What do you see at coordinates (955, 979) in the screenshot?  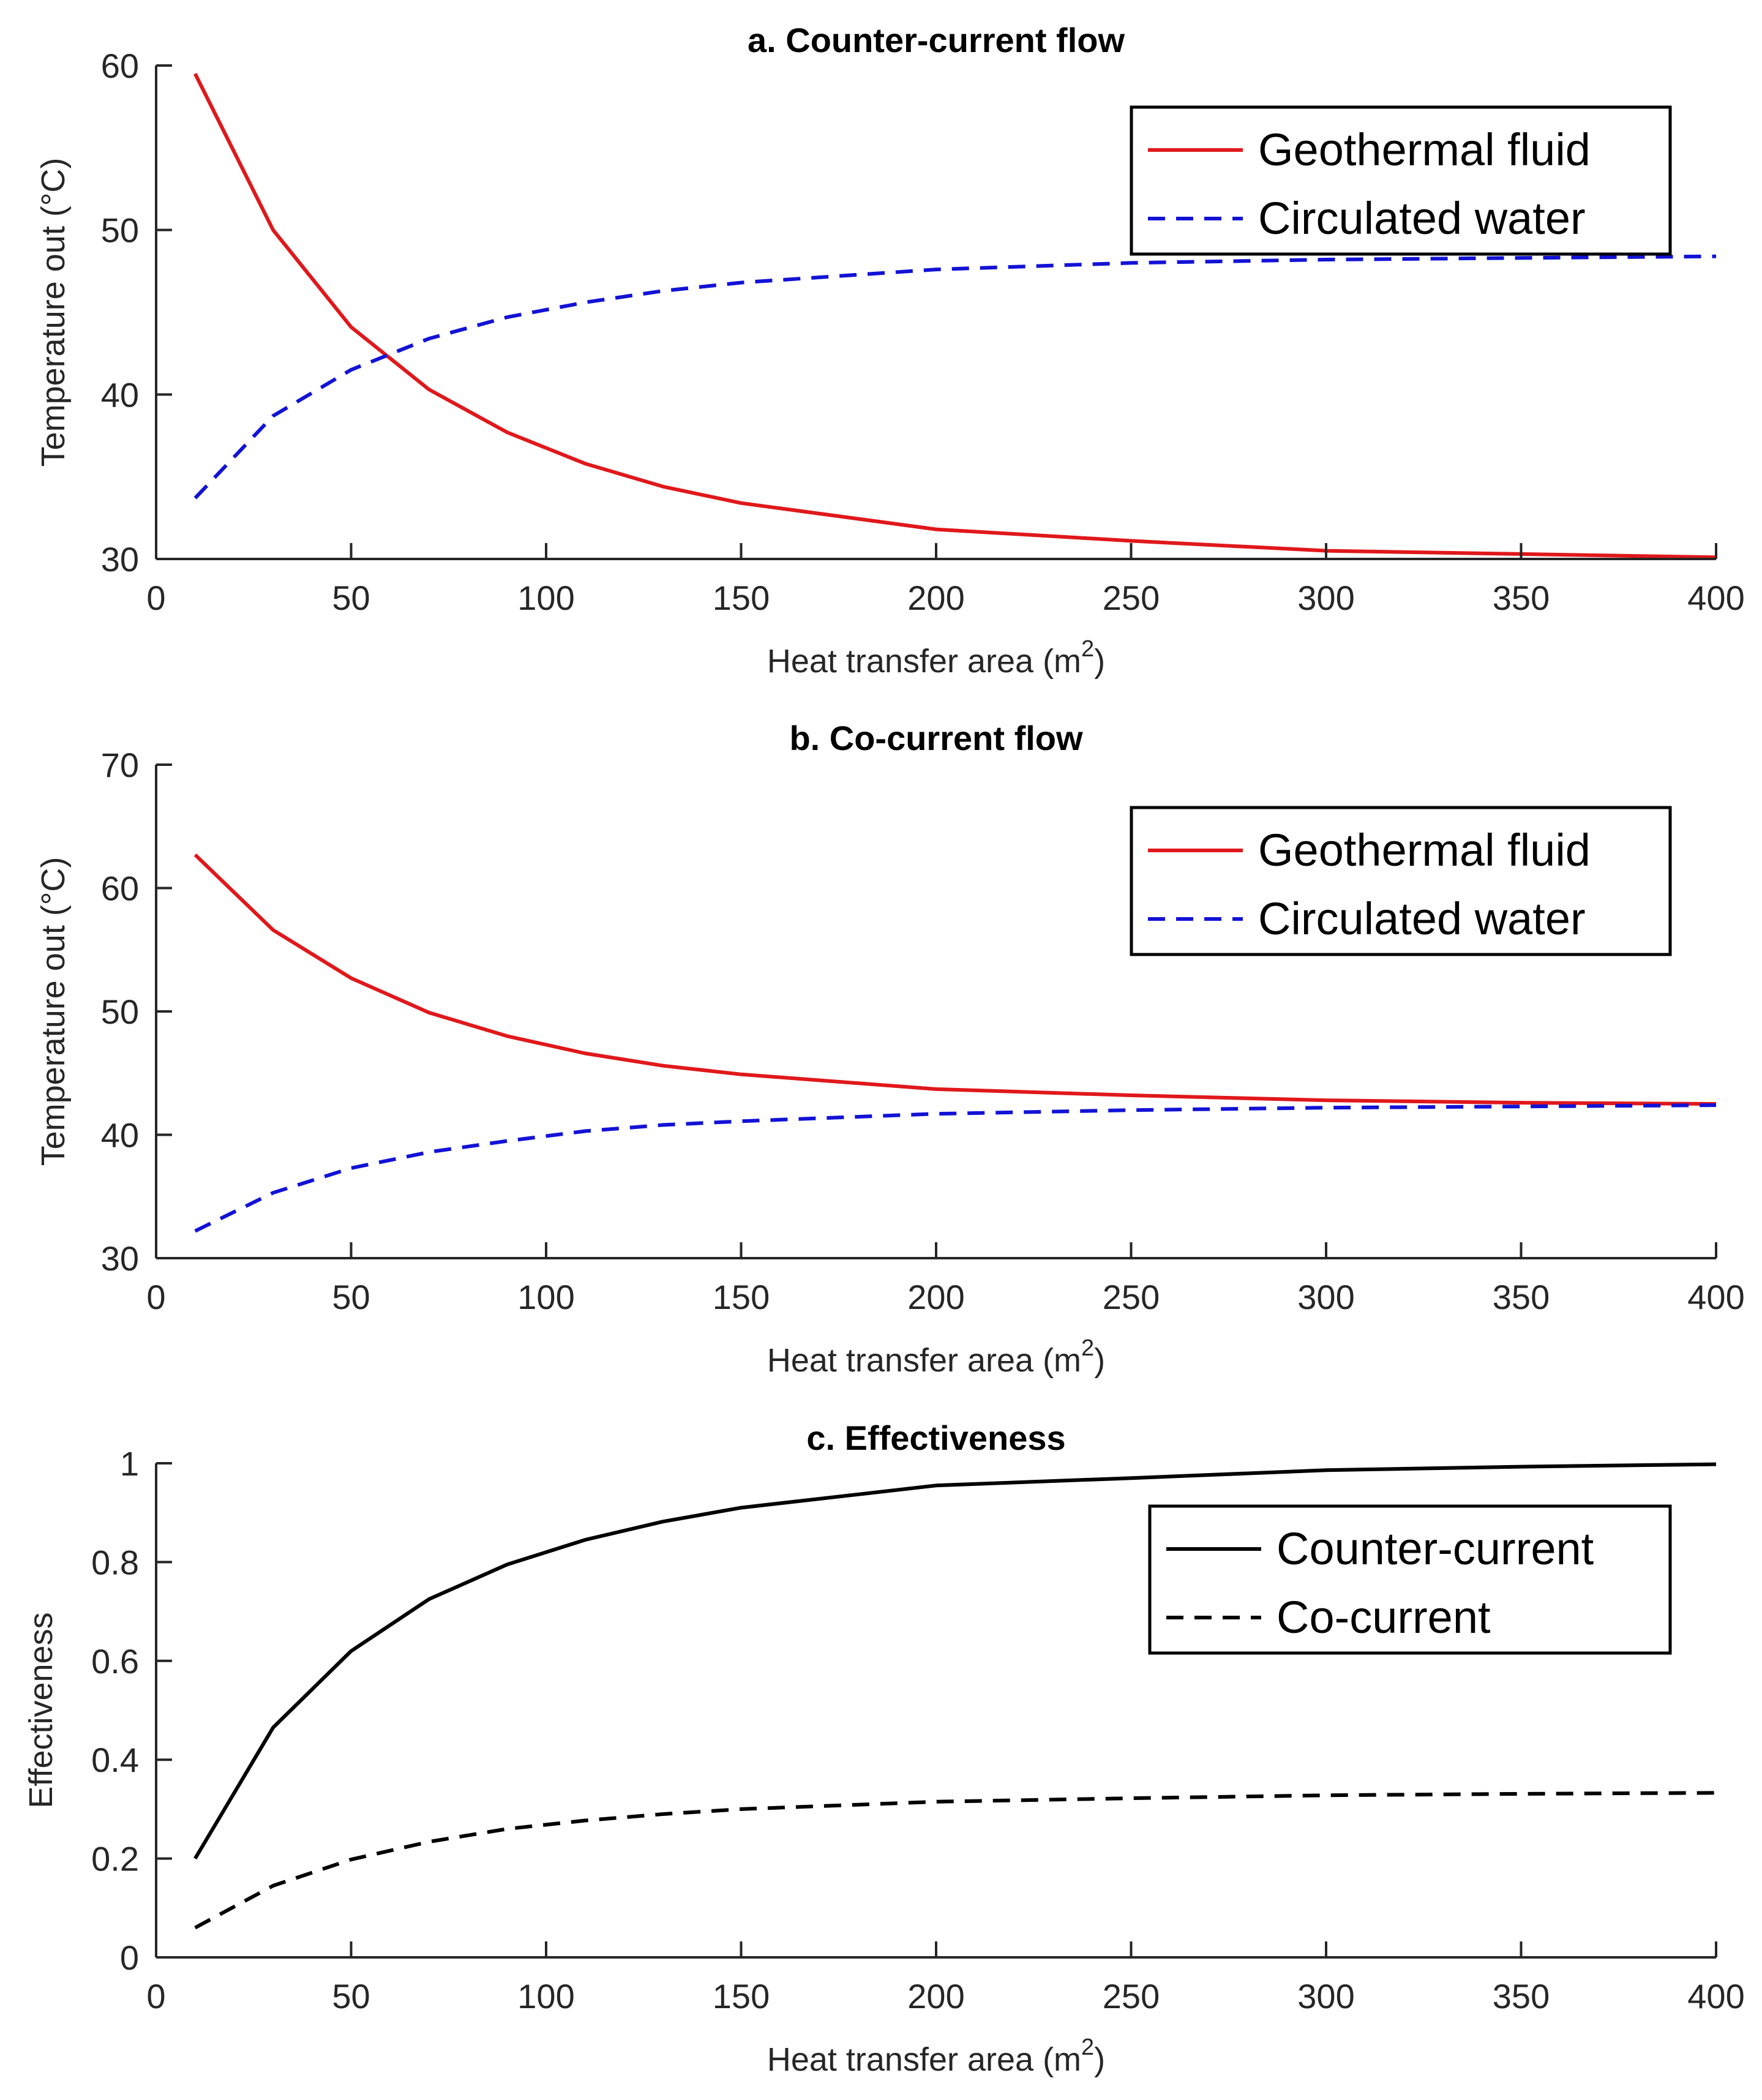 I see `series-line-geothermal-fluid` at bounding box center [955, 979].